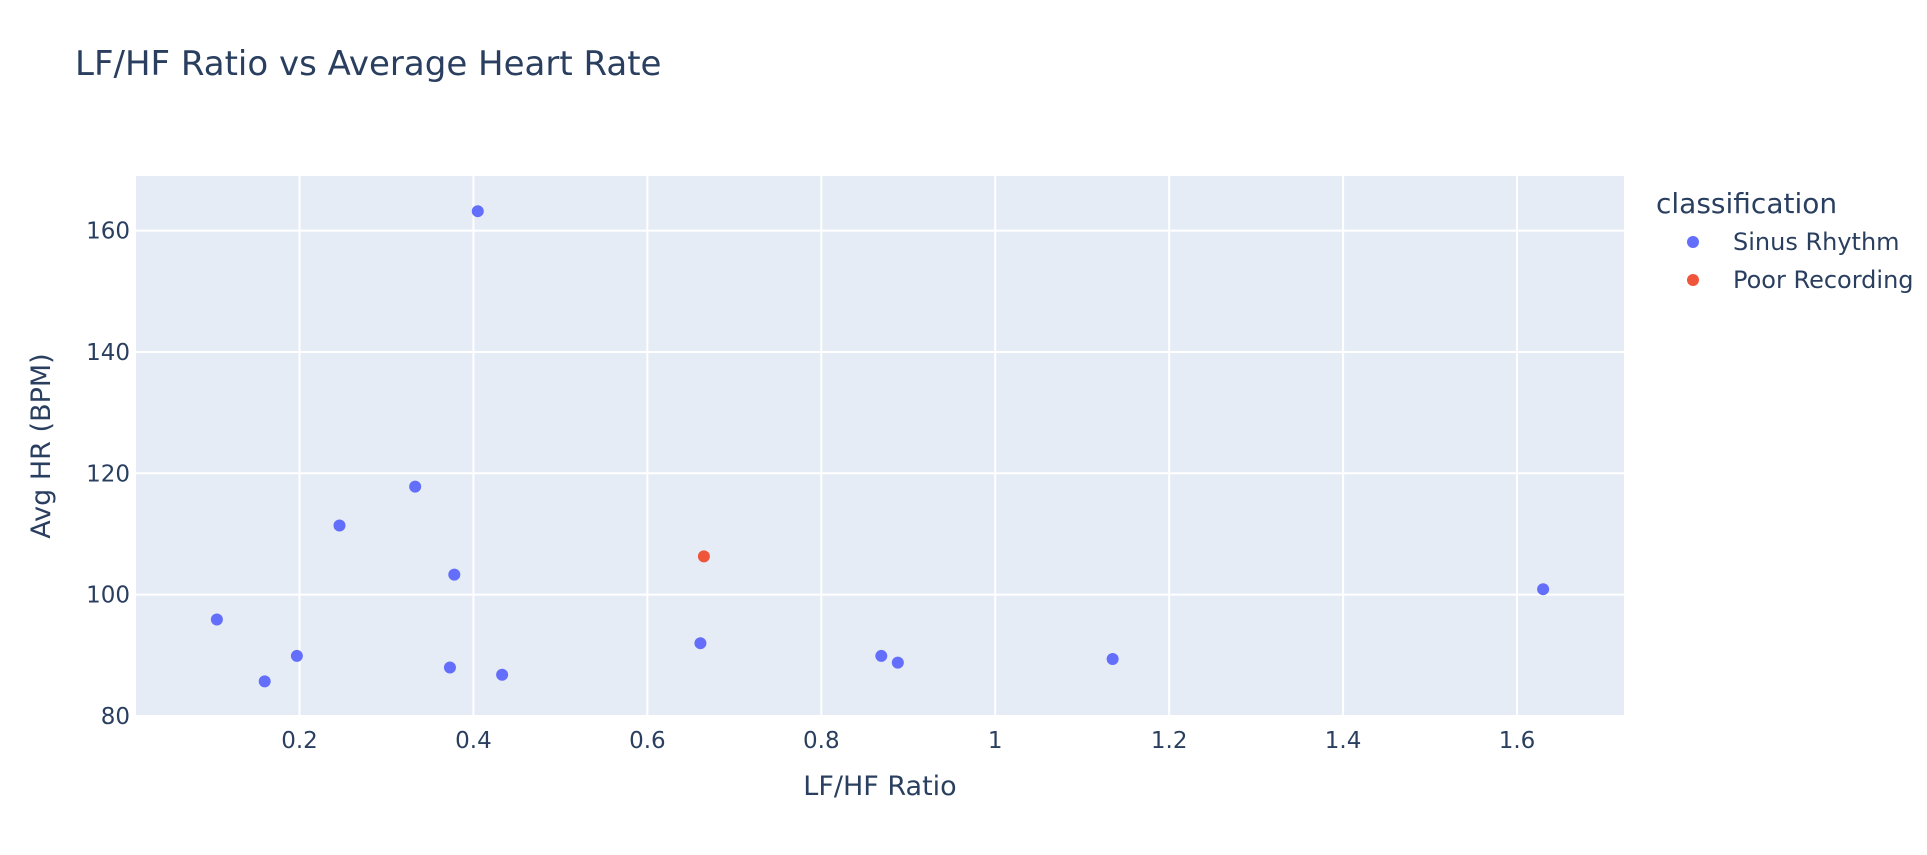  Describe the element at coordinates (1746, 203) in the screenshot. I see `legend-title: classification` at that location.